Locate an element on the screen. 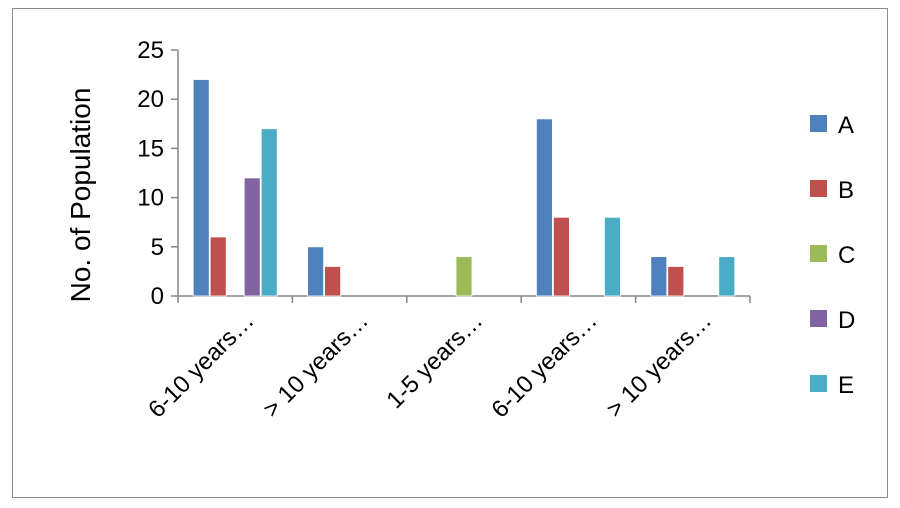  legend-swatch-e is located at coordinates (818, 383).